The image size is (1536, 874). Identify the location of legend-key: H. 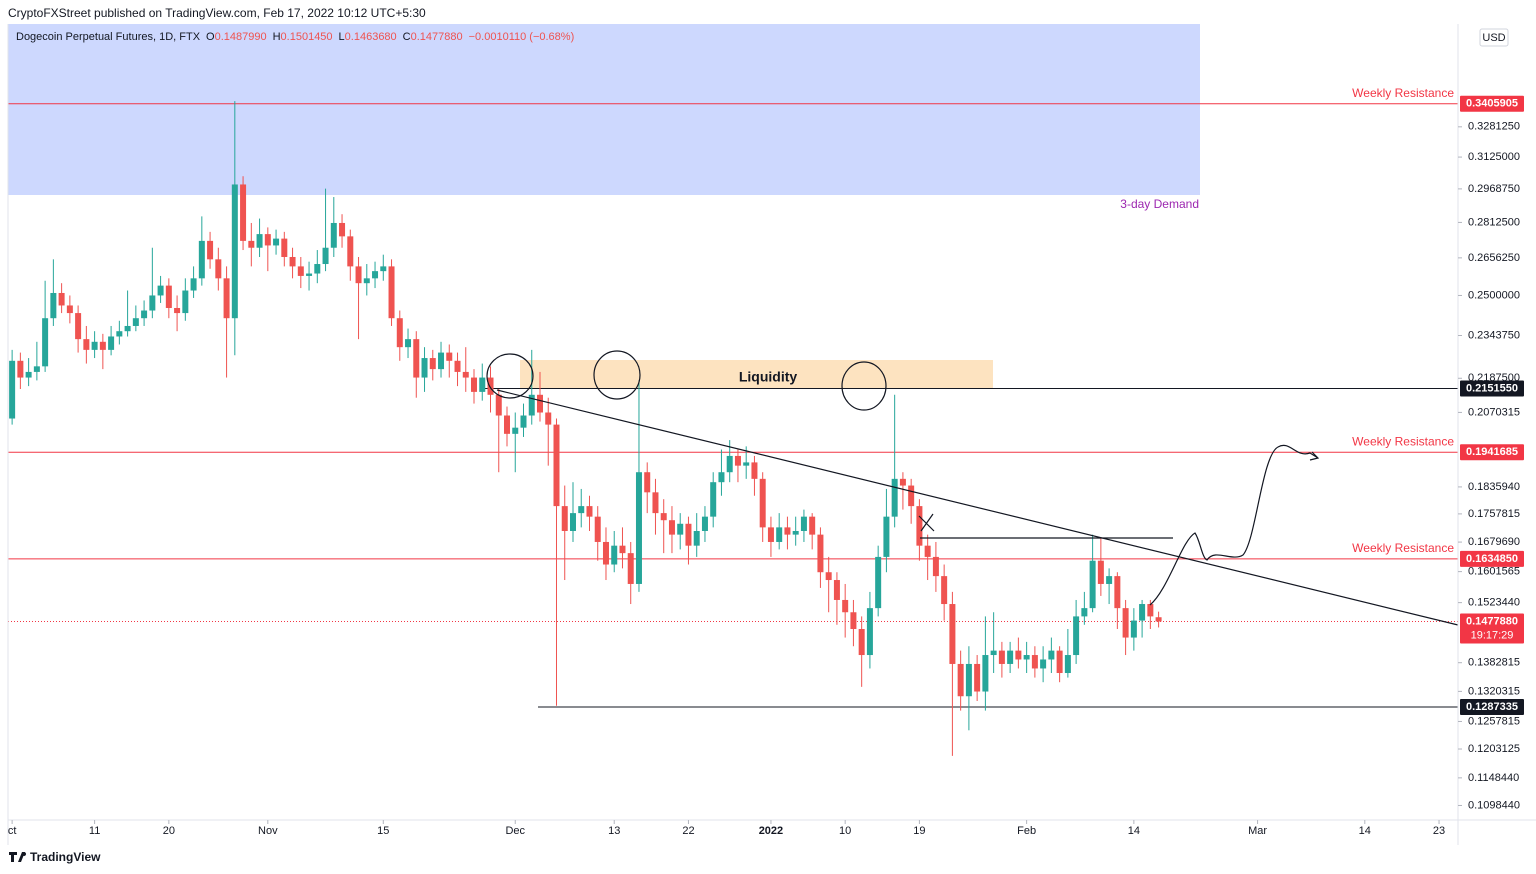
(277, 37).